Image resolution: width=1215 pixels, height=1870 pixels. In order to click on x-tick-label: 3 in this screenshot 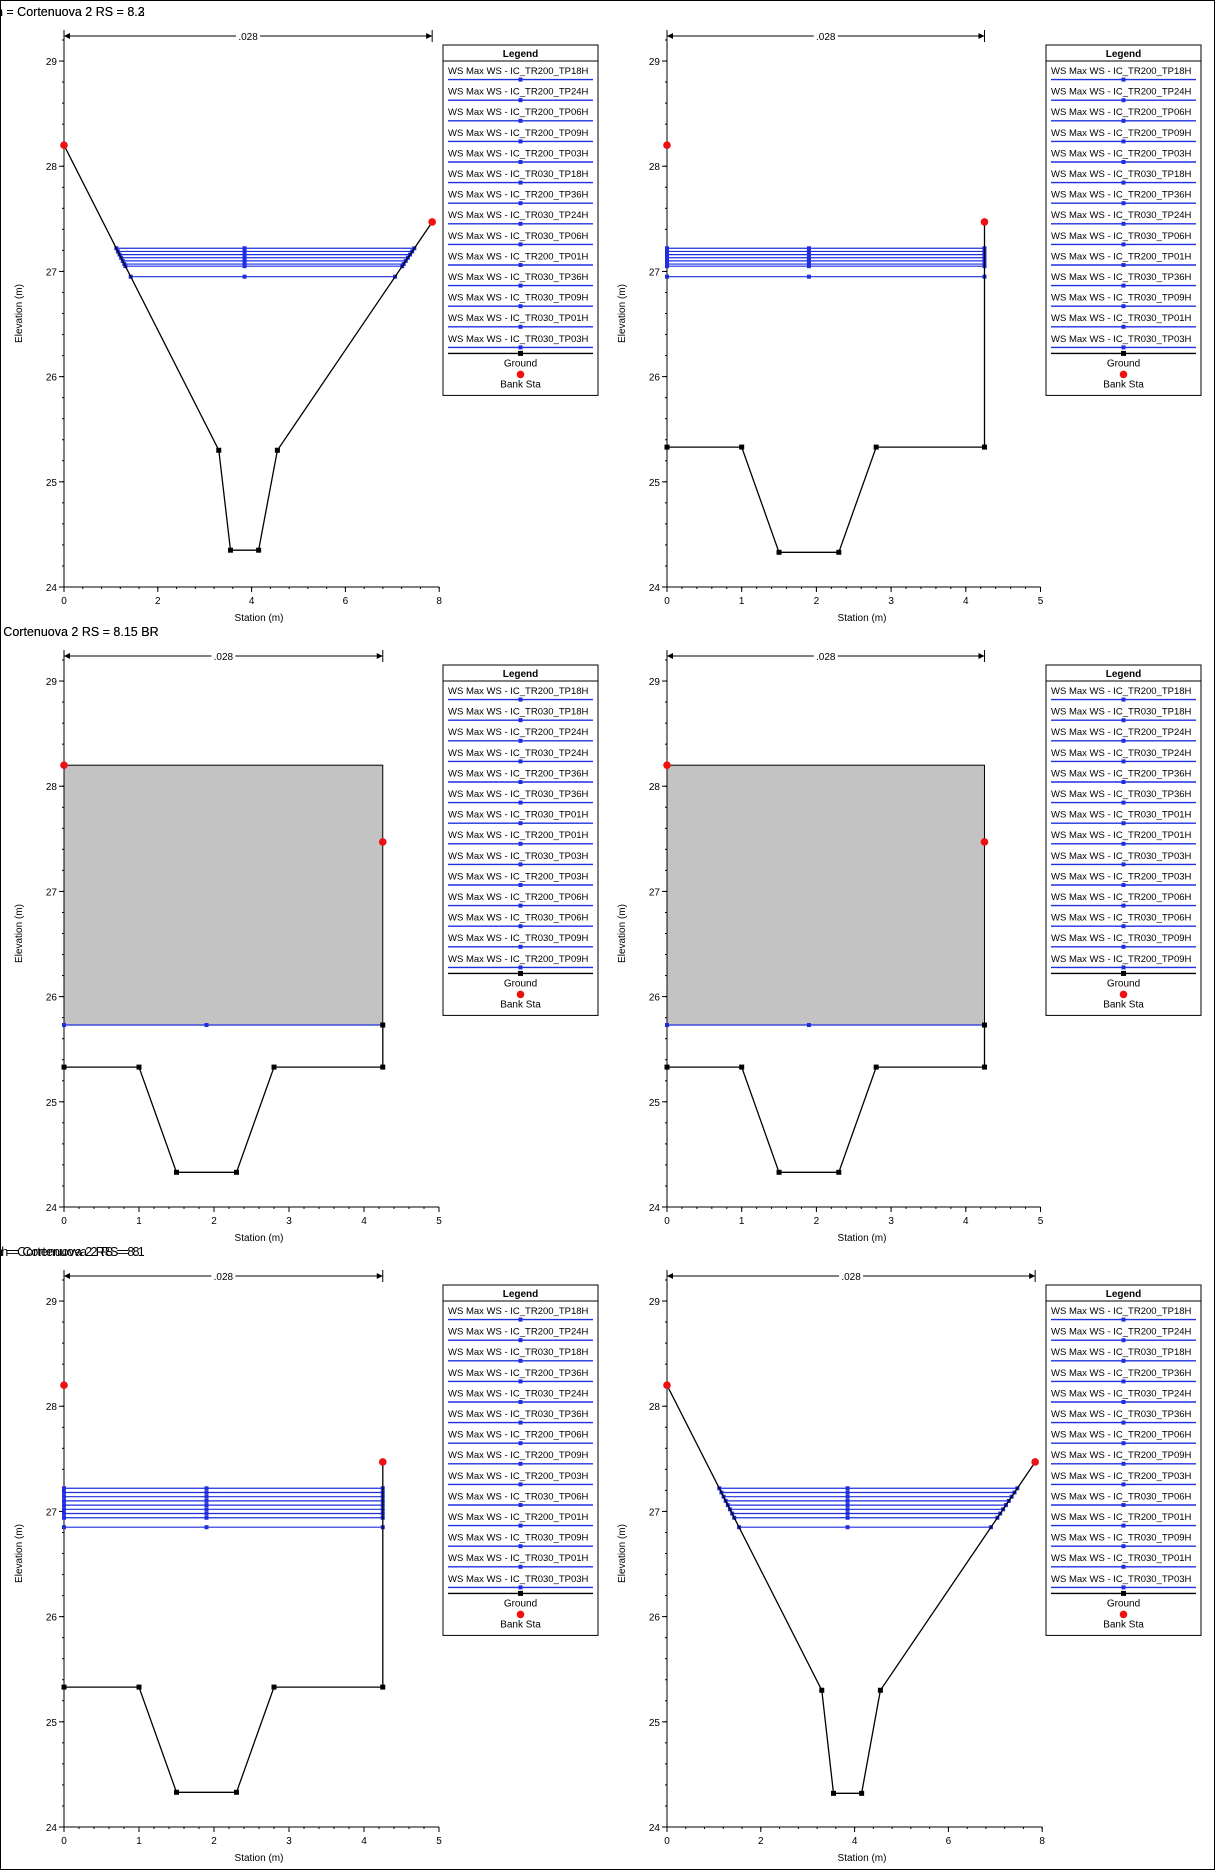, I will do `click(891, 1221)`.